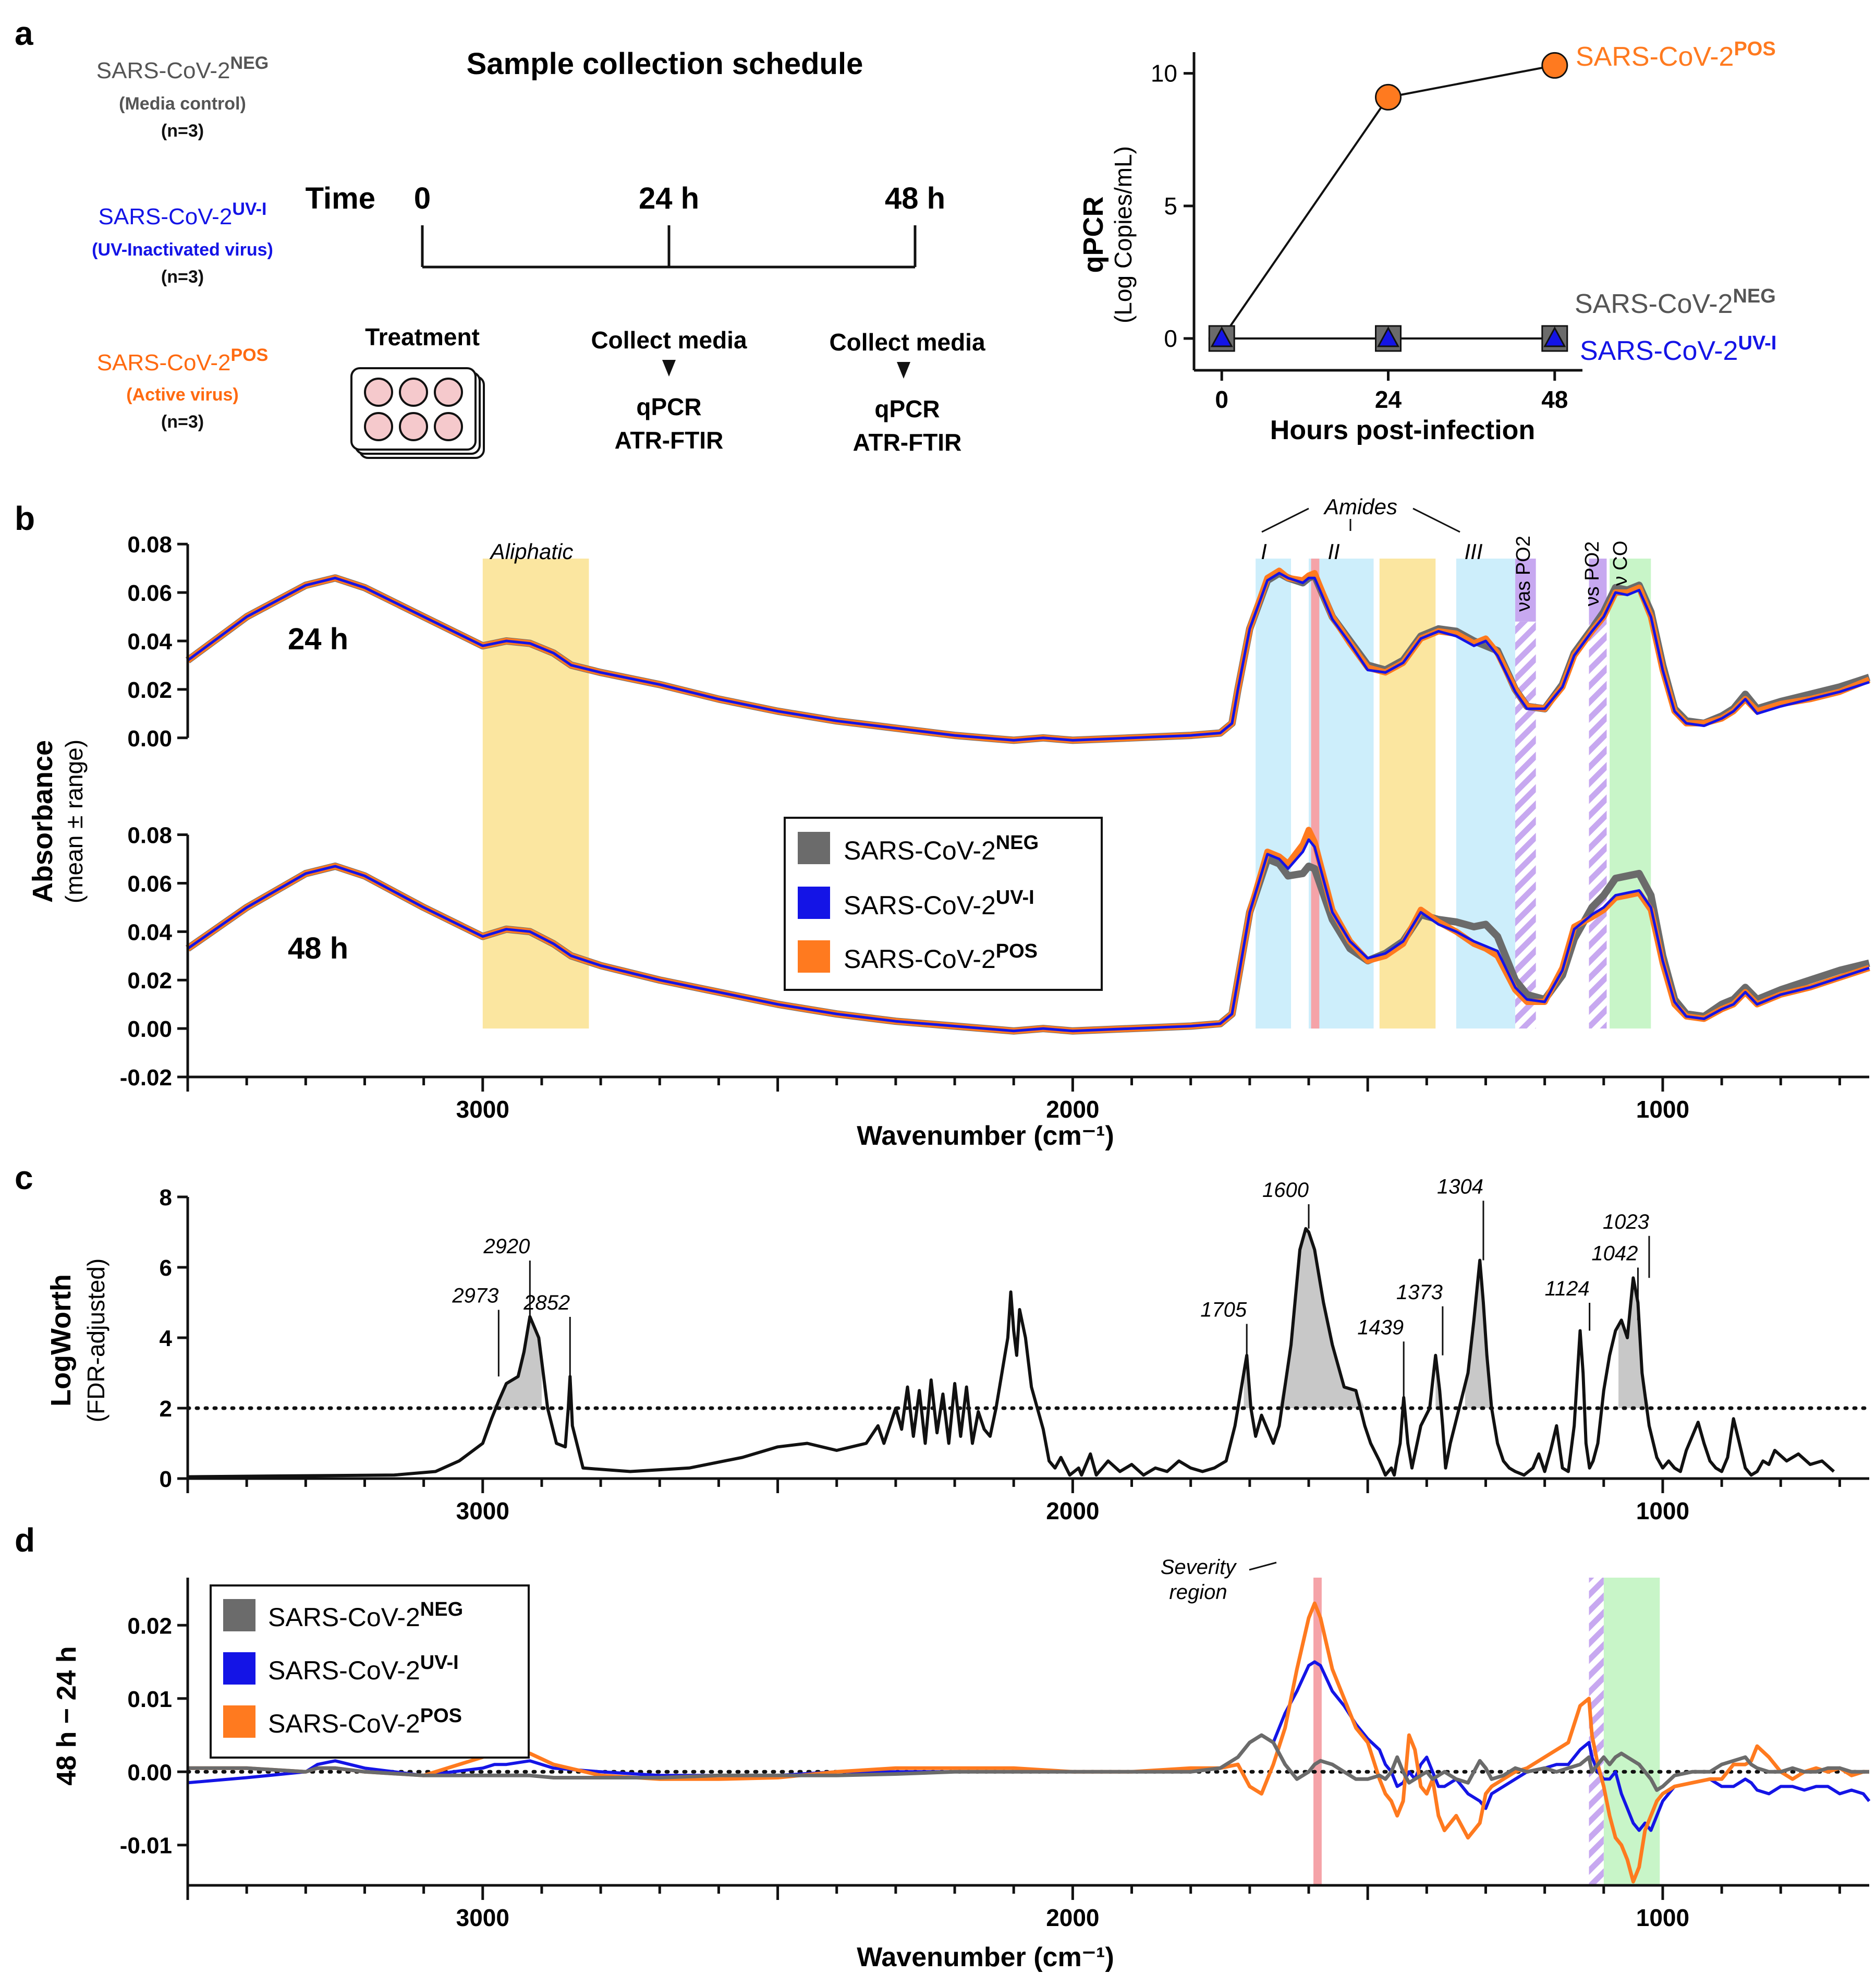 The image size is (1876, 1986). Describe the element at coordinates (440, 1663) in the screenshot. I see `diff-legend-uvi-sup: UV-I` at that location.